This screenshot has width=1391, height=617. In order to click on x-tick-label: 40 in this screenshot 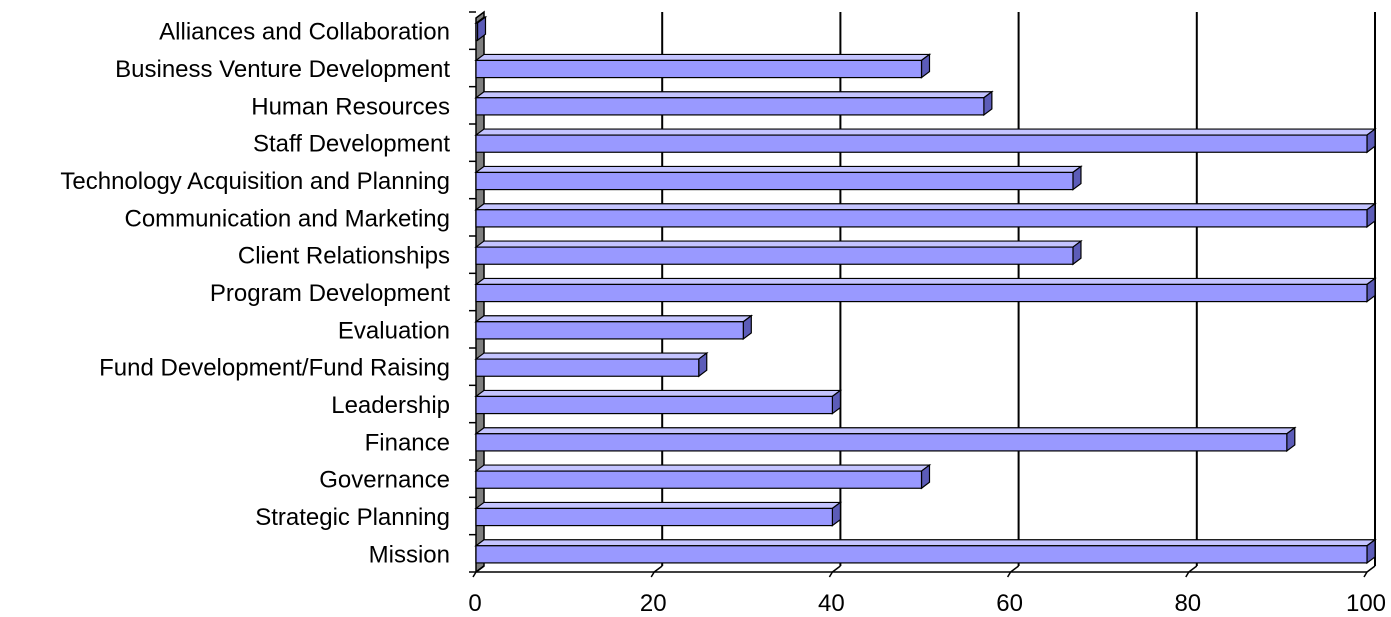, I will do `click(831, 603)`.